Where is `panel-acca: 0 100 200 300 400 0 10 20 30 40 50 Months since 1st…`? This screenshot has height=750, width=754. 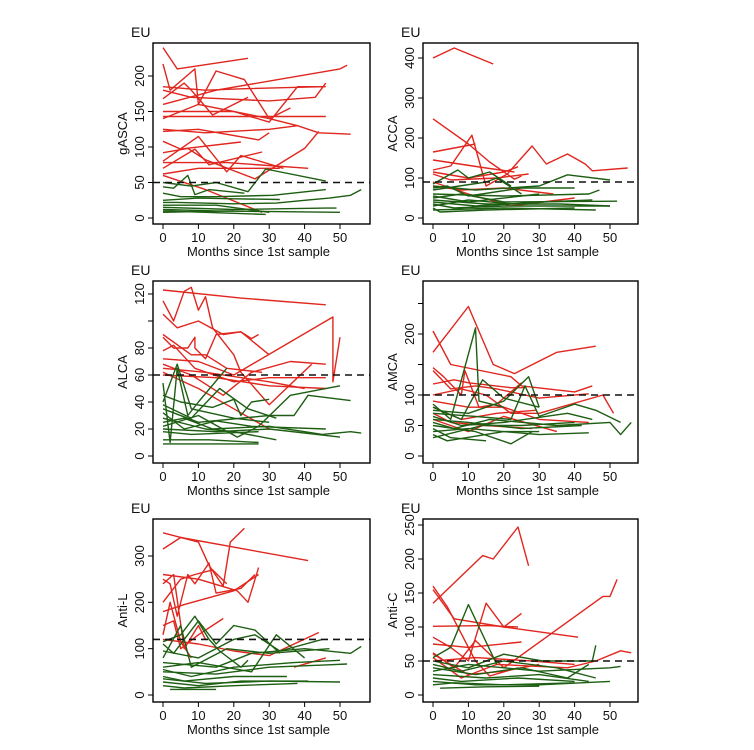 panel-acca: 0 100 200 300 400 0 10 20 30 40 50 Months since 1st… is located at coordinates (512, 141).